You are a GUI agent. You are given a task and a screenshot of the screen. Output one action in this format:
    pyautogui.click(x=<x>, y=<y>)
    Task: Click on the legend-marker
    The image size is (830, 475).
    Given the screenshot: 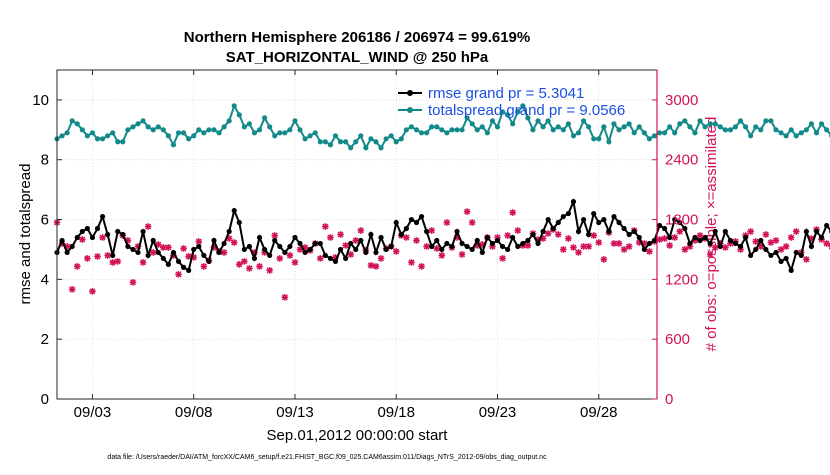 What is the action you would take?
    pyautogui.click(x=410, y=93)
    